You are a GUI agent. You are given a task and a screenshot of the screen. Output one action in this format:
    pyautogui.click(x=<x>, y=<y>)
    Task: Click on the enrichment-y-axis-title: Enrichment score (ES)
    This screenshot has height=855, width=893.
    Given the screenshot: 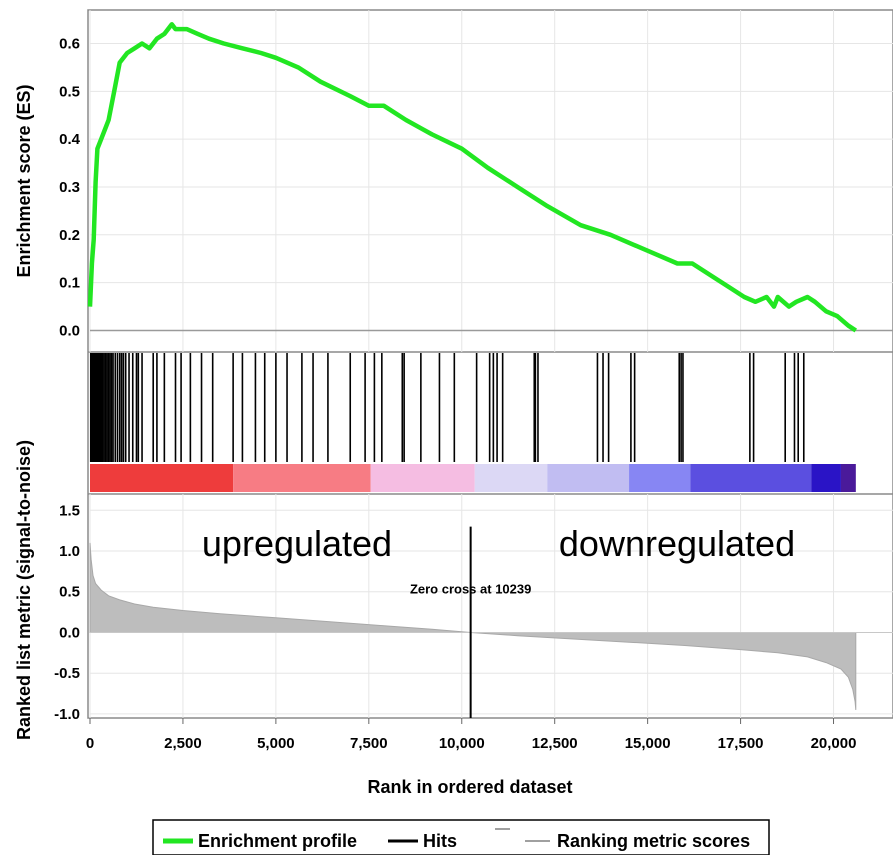 What is the action you would take?
    pyautogui.click(x=24, y=180)
    